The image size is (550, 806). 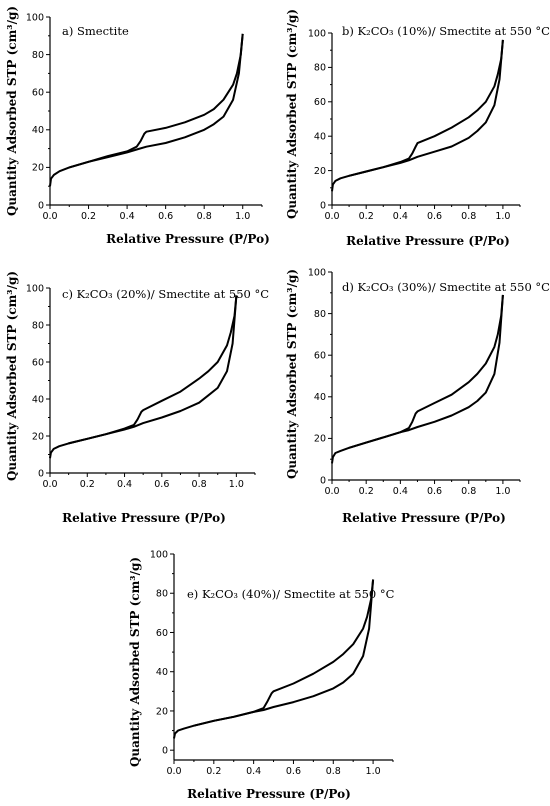 What do you see at coordinates (446, 287) in the screenshot?
I see `chart-title: d) K₂CO₃ (30%)/ Smectite at 550 °C` at bounding box center [446, 287].